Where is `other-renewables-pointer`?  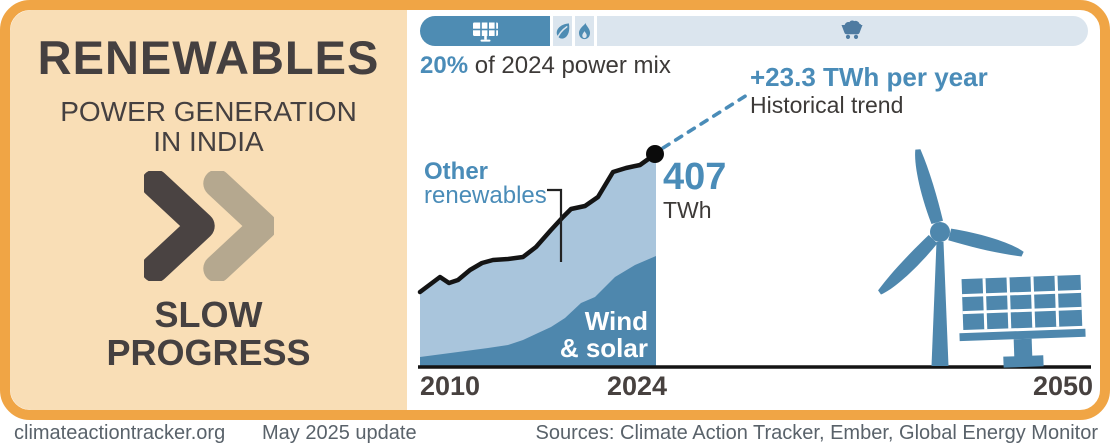
other-renewables-pointer is located at coordinates (555, 225).